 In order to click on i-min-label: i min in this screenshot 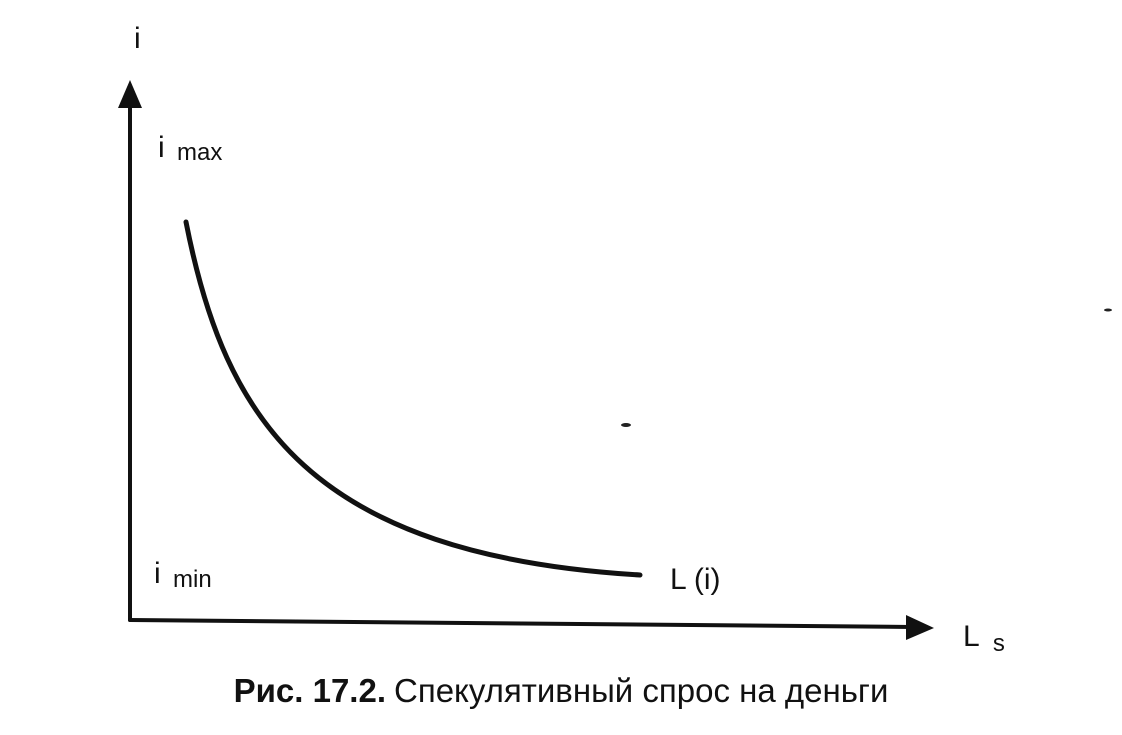, I will do `click(183, 575)`.